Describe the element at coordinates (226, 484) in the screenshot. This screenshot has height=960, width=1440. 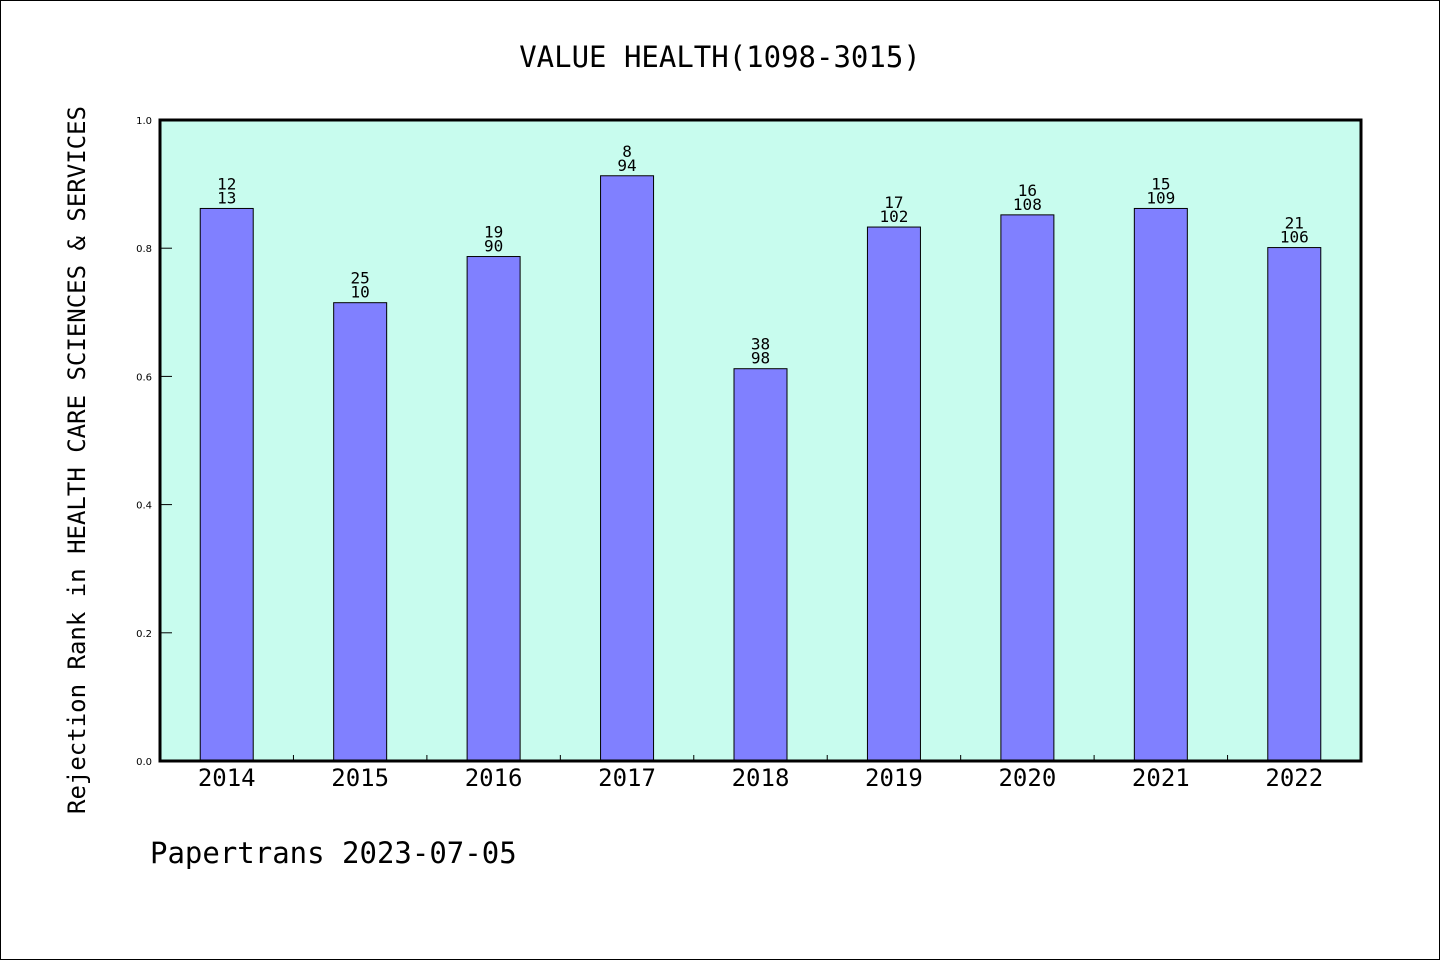
I see `bar-2014` at that location.